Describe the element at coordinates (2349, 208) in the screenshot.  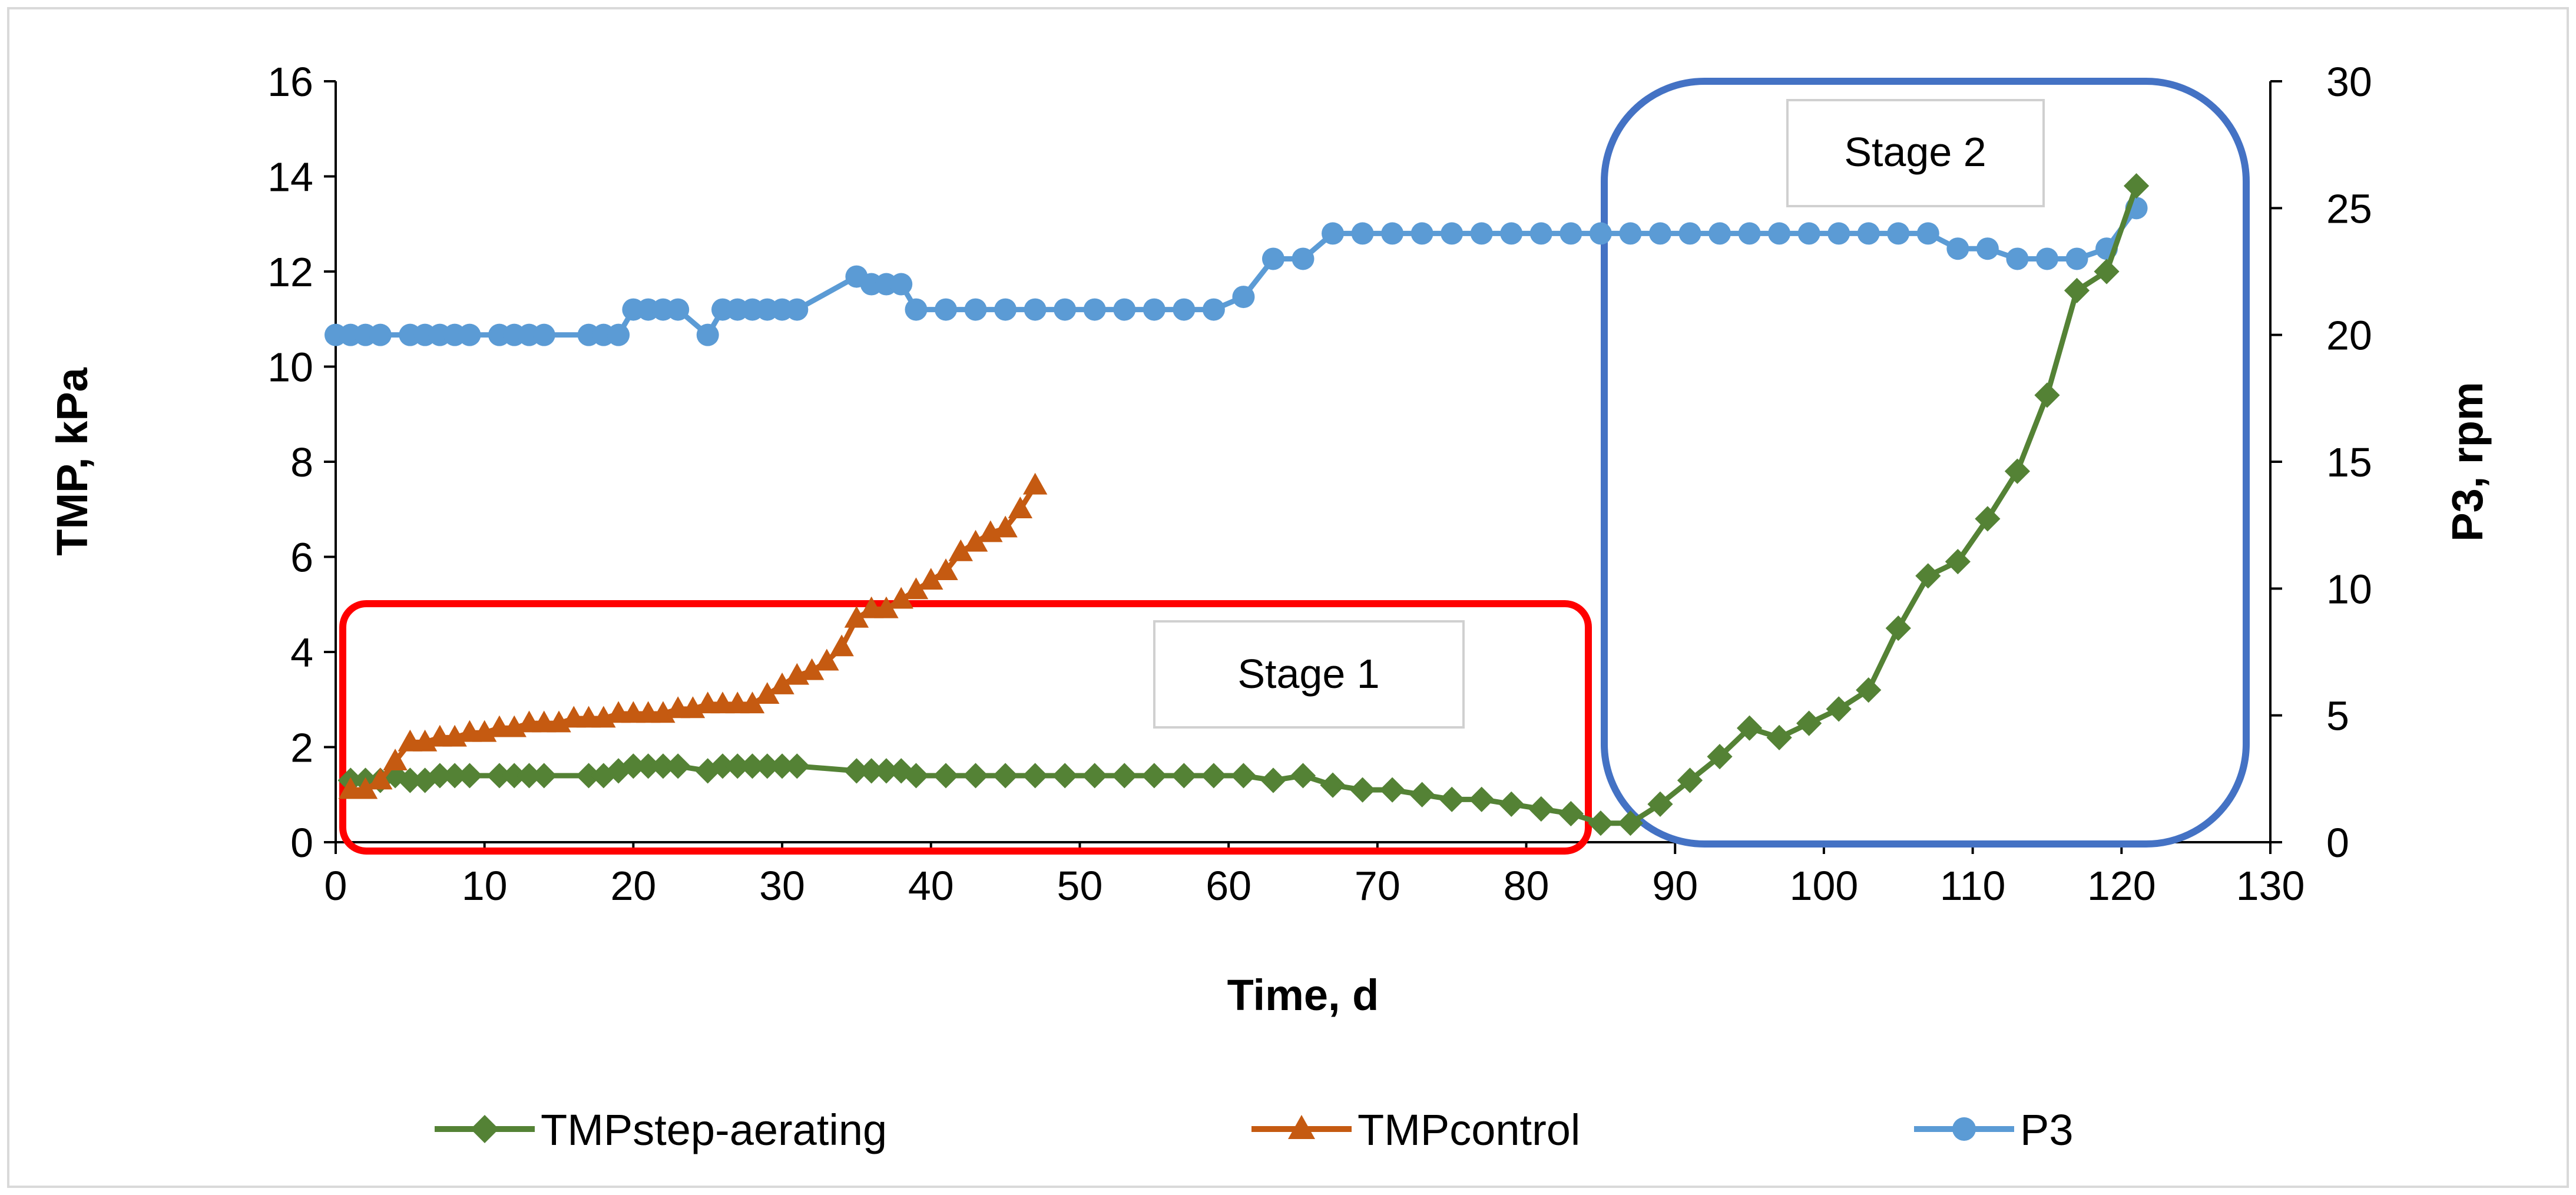
I see `y2-tick-label: 25` at that location.